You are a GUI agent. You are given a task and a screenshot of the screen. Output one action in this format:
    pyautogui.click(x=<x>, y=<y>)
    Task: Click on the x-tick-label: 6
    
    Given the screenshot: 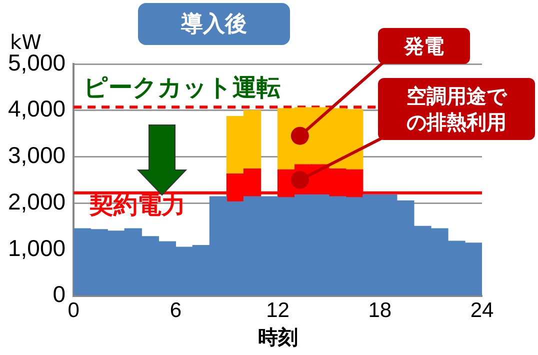 What is the action you would take?
    pyautogui.click(x=176, y=310)
    